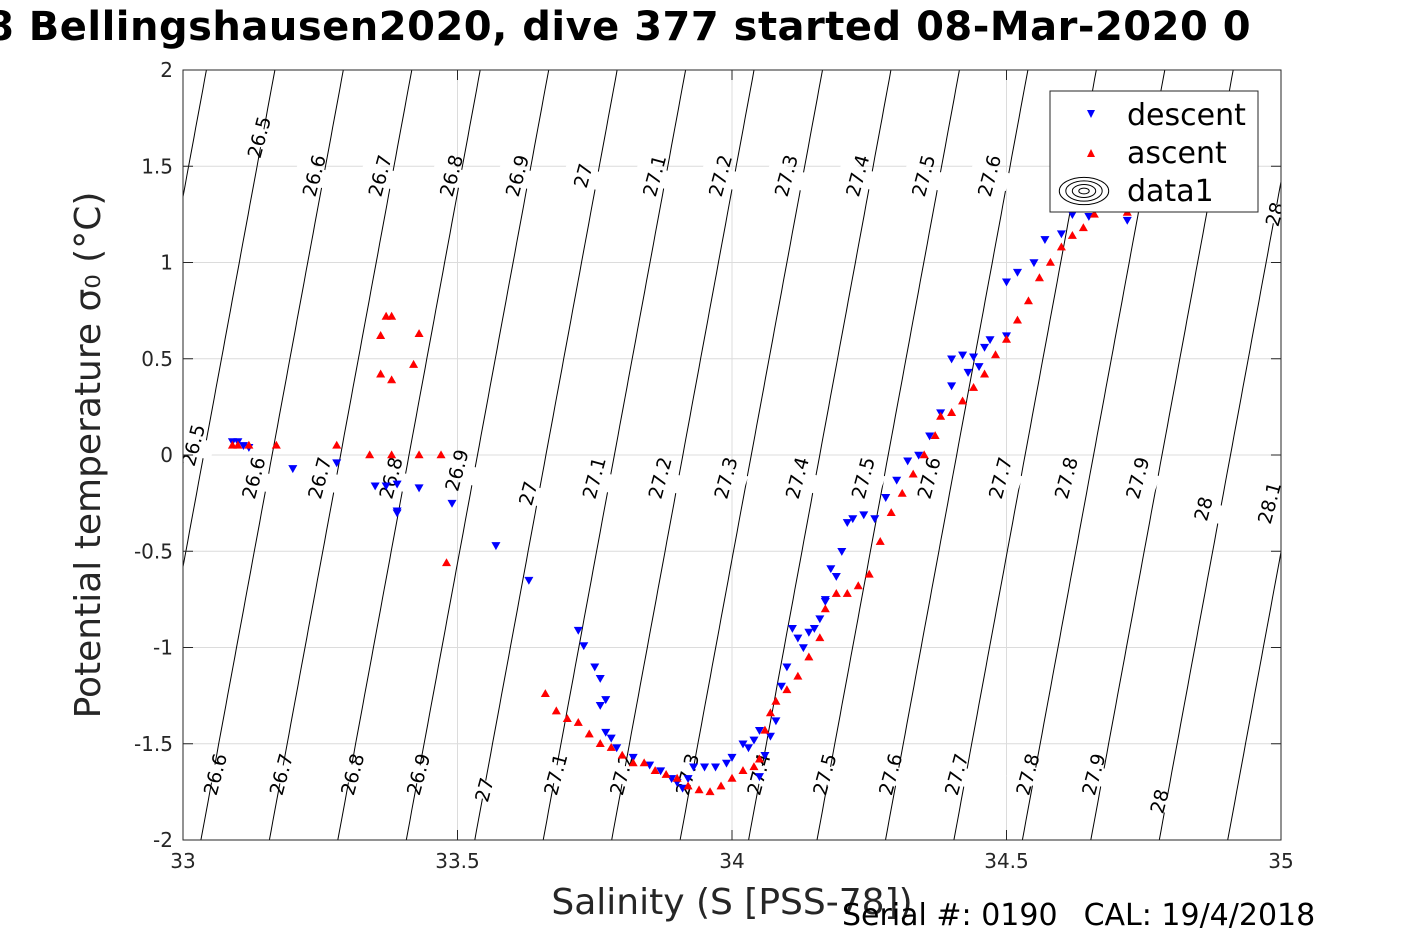 This screenshot has height=945, width=1417. I want to click on contour-label: 27.7, so click(1001, 478).